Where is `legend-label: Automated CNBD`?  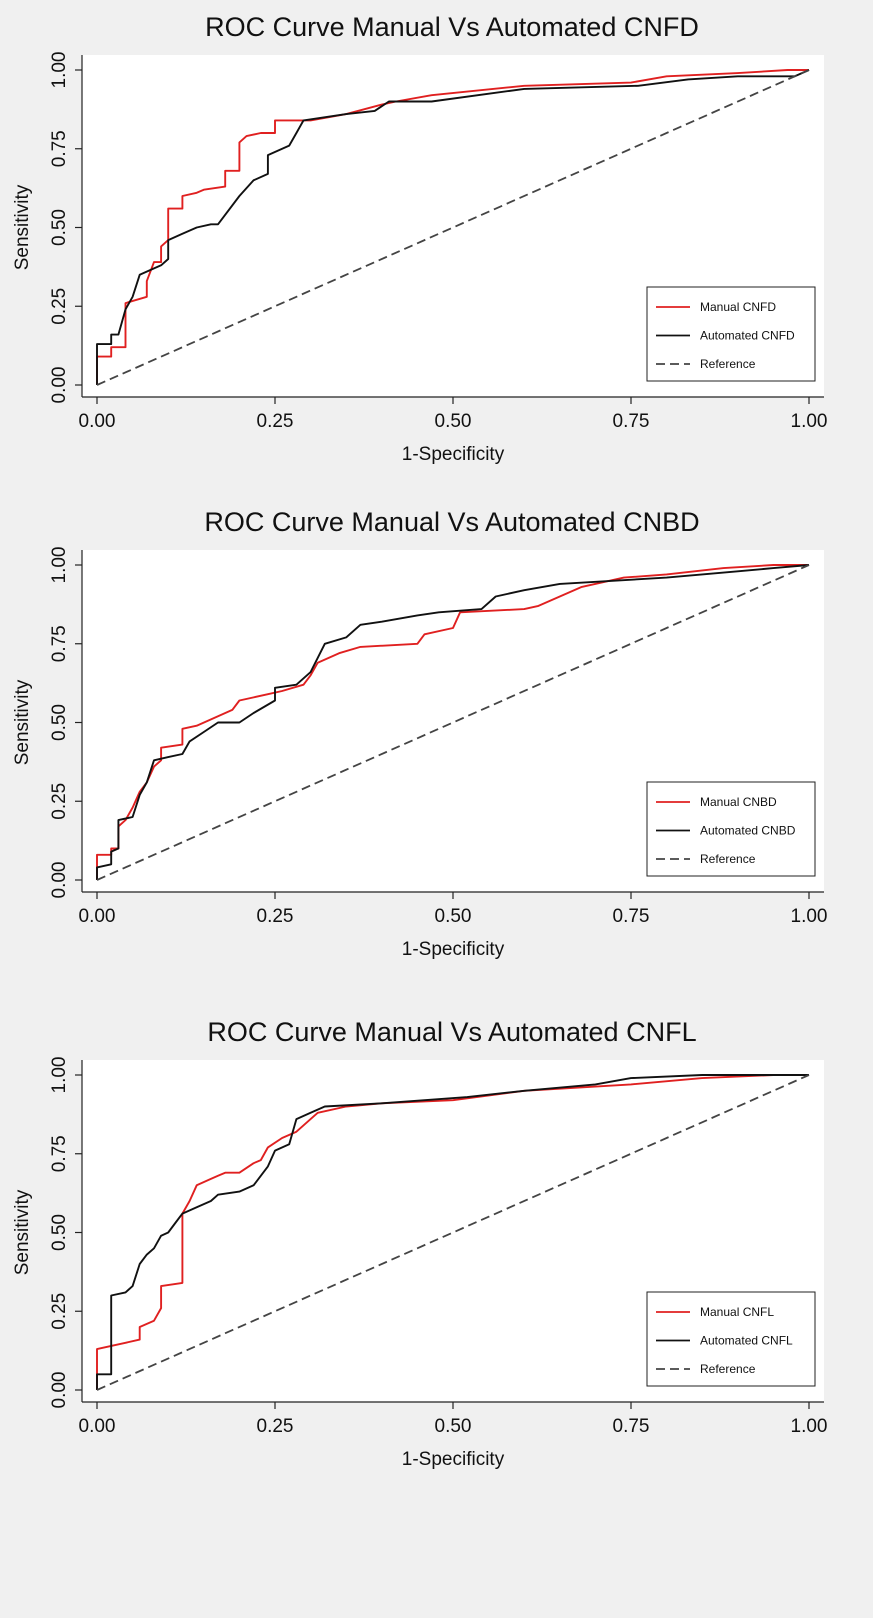 legend-label: Automated CNBD is located at coordinates (748, 831).